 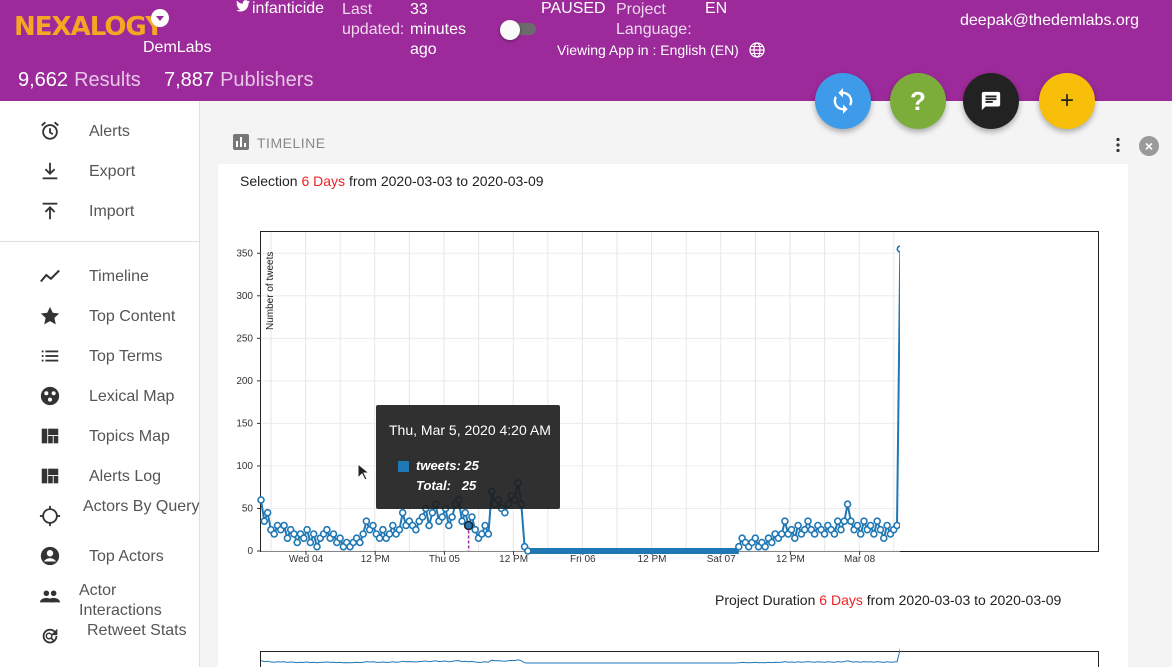 What do you see at coordinates (1149, 146) in the screenshot?
I see `close-icon: ×` at bounding box center [1149, 146].